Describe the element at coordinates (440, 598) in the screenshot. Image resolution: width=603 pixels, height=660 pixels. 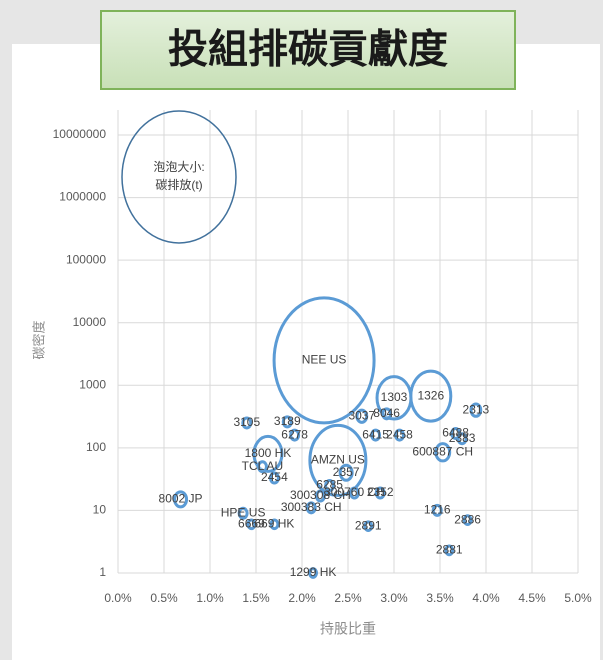
I see `x-tick-label: 3.5%` at that location.